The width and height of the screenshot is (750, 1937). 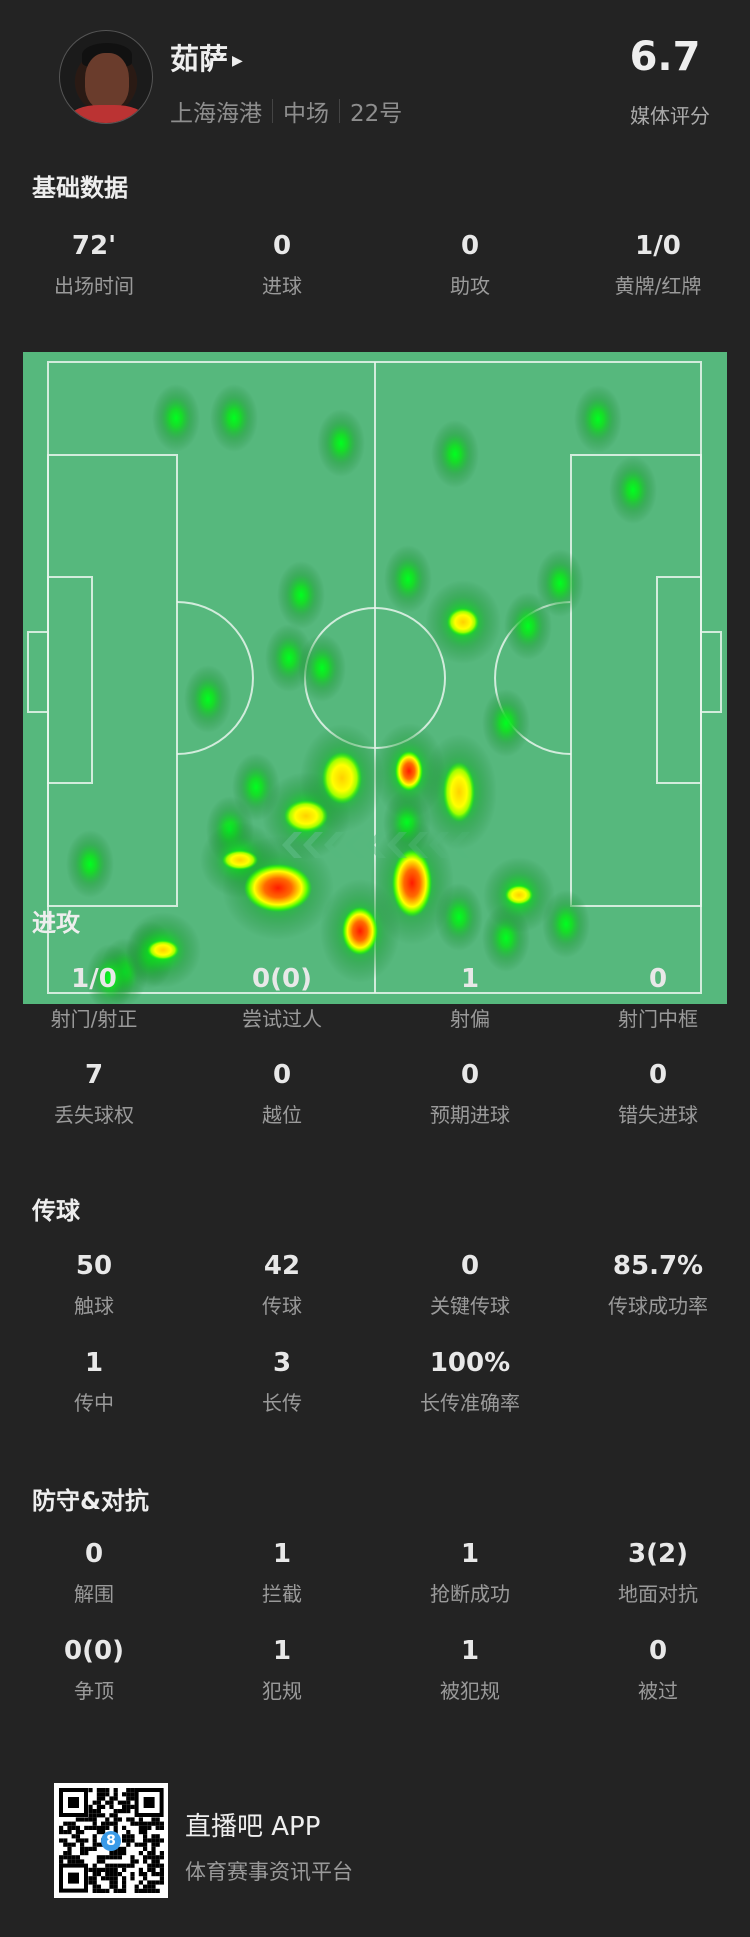 I want to click on passing-stats-row: 50 触球 42 传球 0 关键传球 85.7% 传球成功率, so click(x=375, y=1283).